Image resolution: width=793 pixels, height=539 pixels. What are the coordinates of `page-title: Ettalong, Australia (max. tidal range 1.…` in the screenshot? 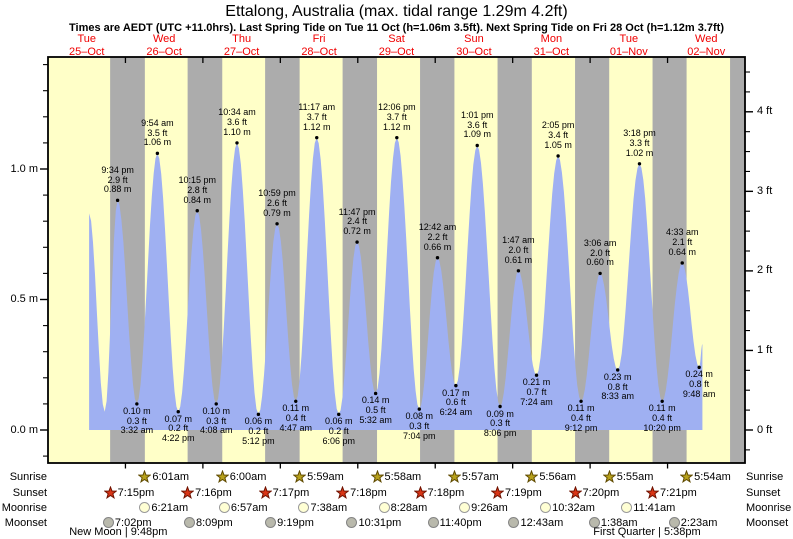 It's located at (396, 11).